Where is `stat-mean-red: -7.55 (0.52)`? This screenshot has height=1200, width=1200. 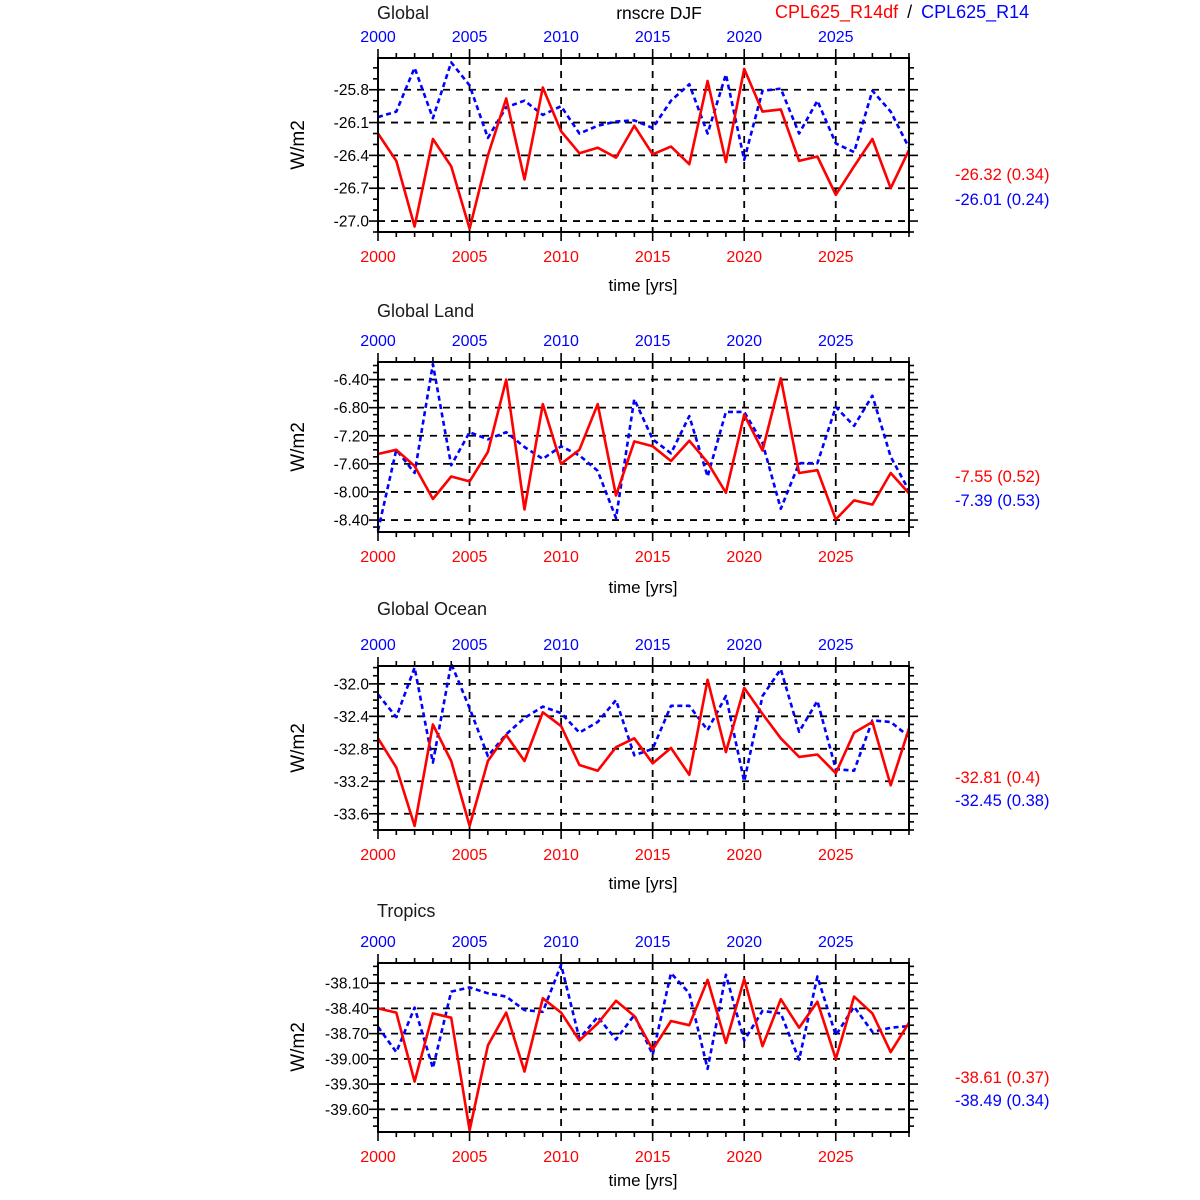
stat-mean-red: -7.55 (0.52) is located at coordinates (998, 477).